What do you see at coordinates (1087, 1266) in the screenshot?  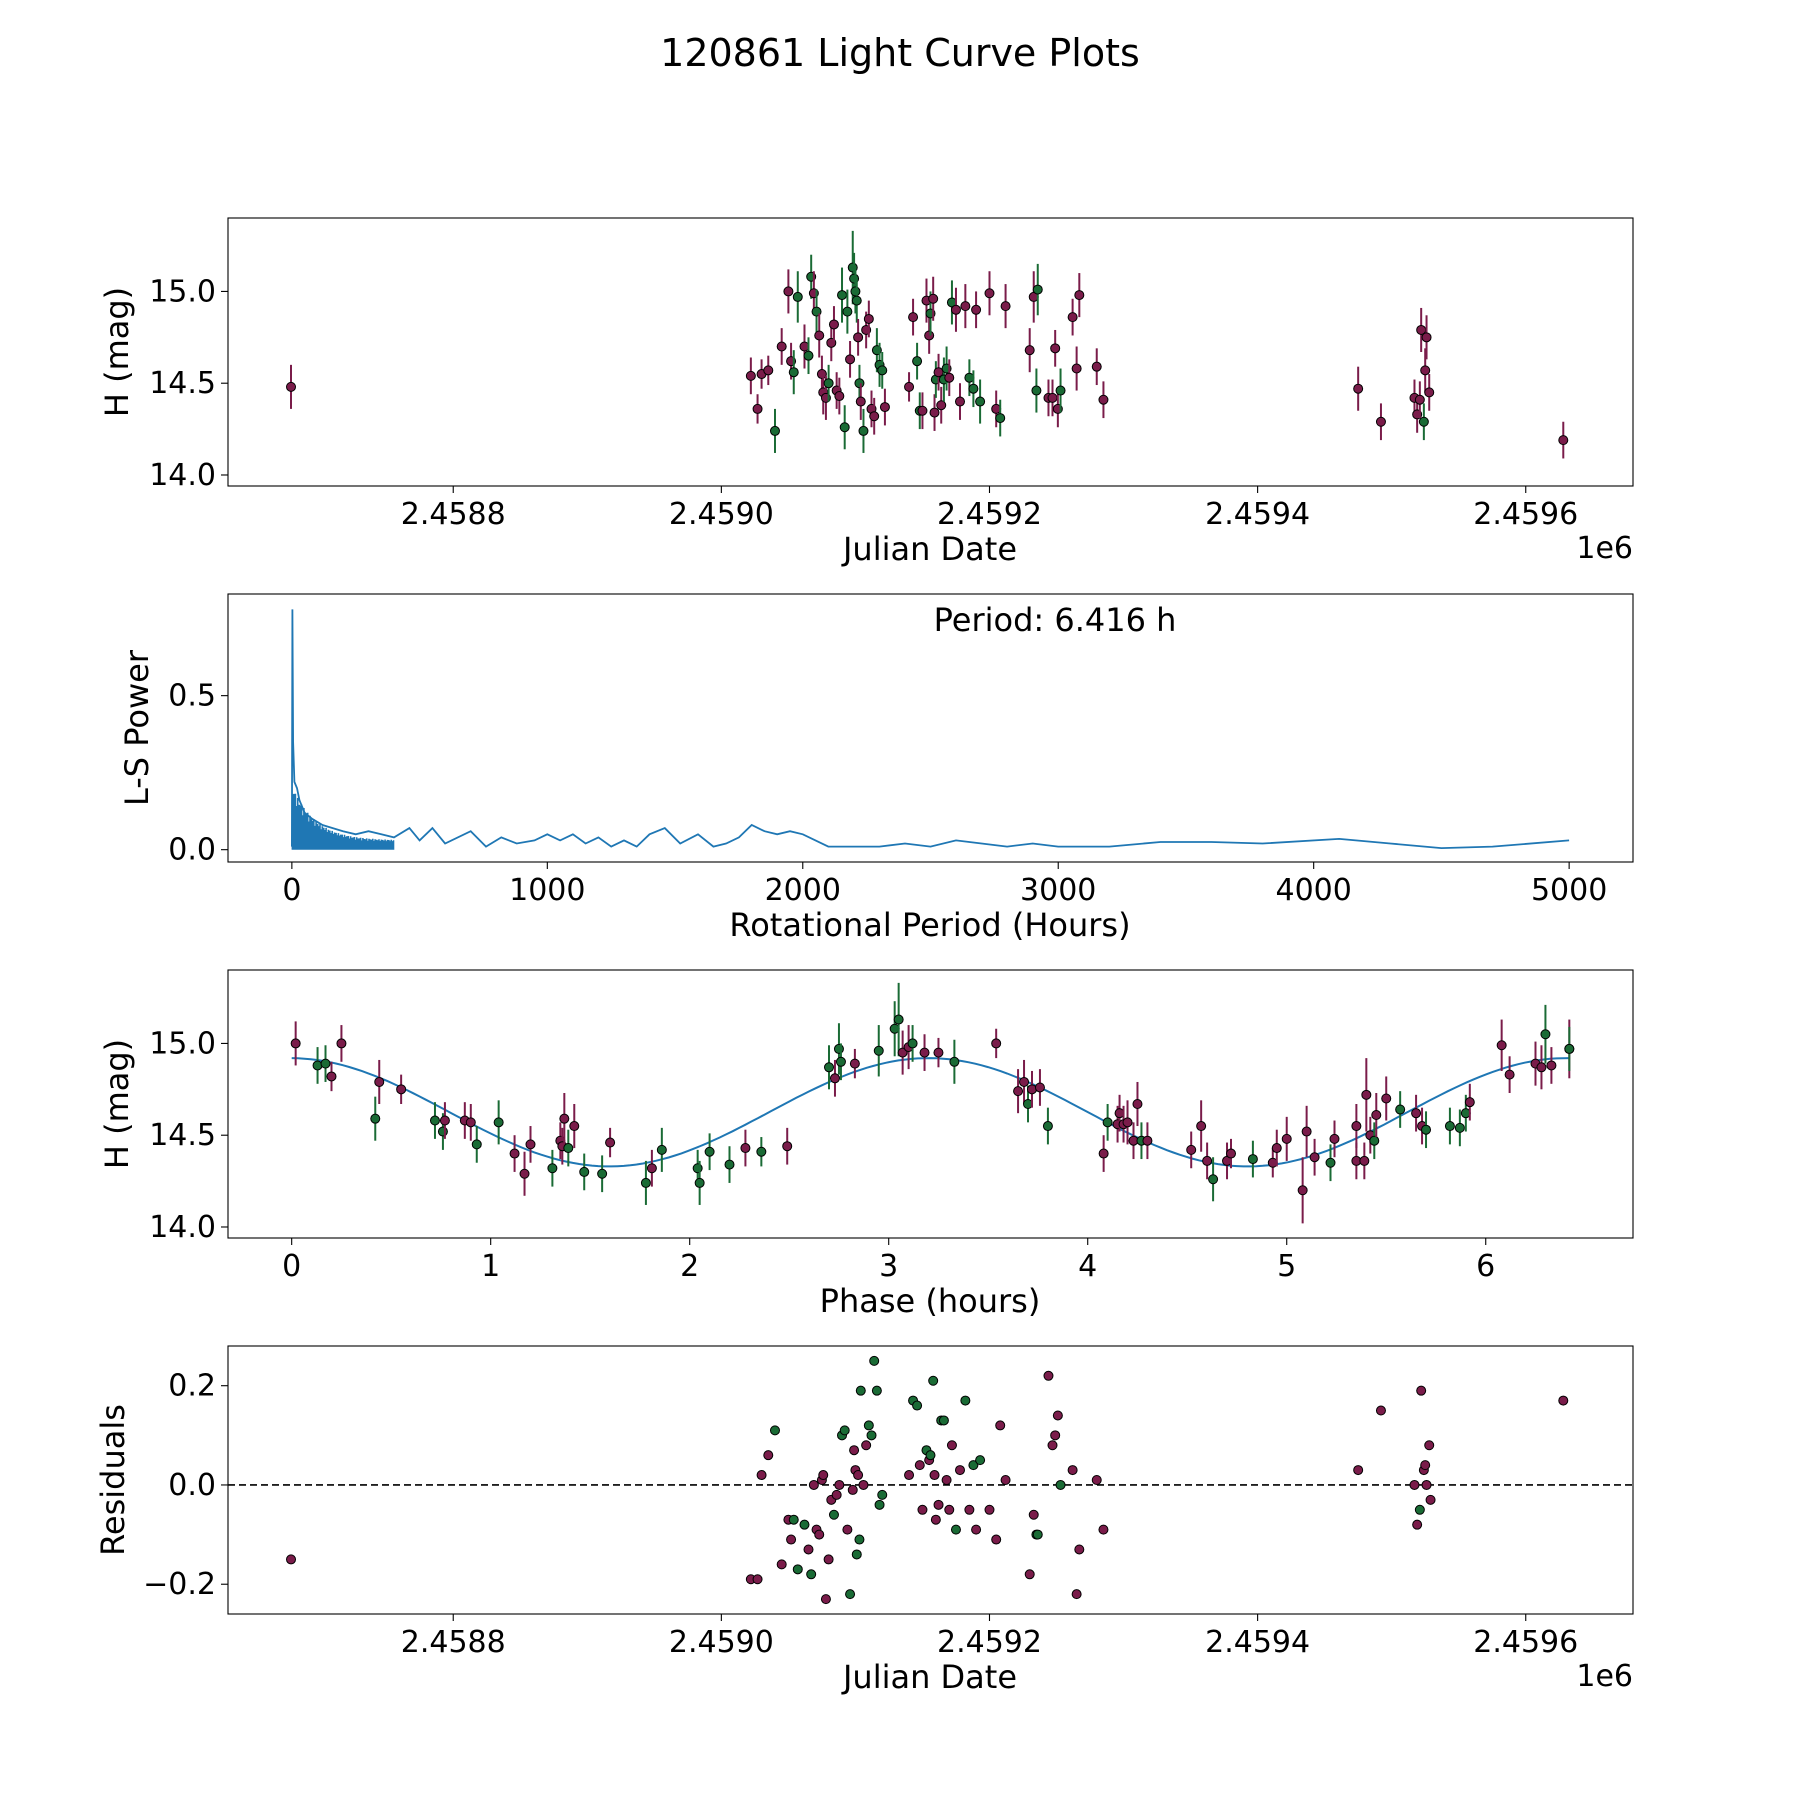 I see `phased-xtick-label: 4` at bounding box center [1087, 1266].